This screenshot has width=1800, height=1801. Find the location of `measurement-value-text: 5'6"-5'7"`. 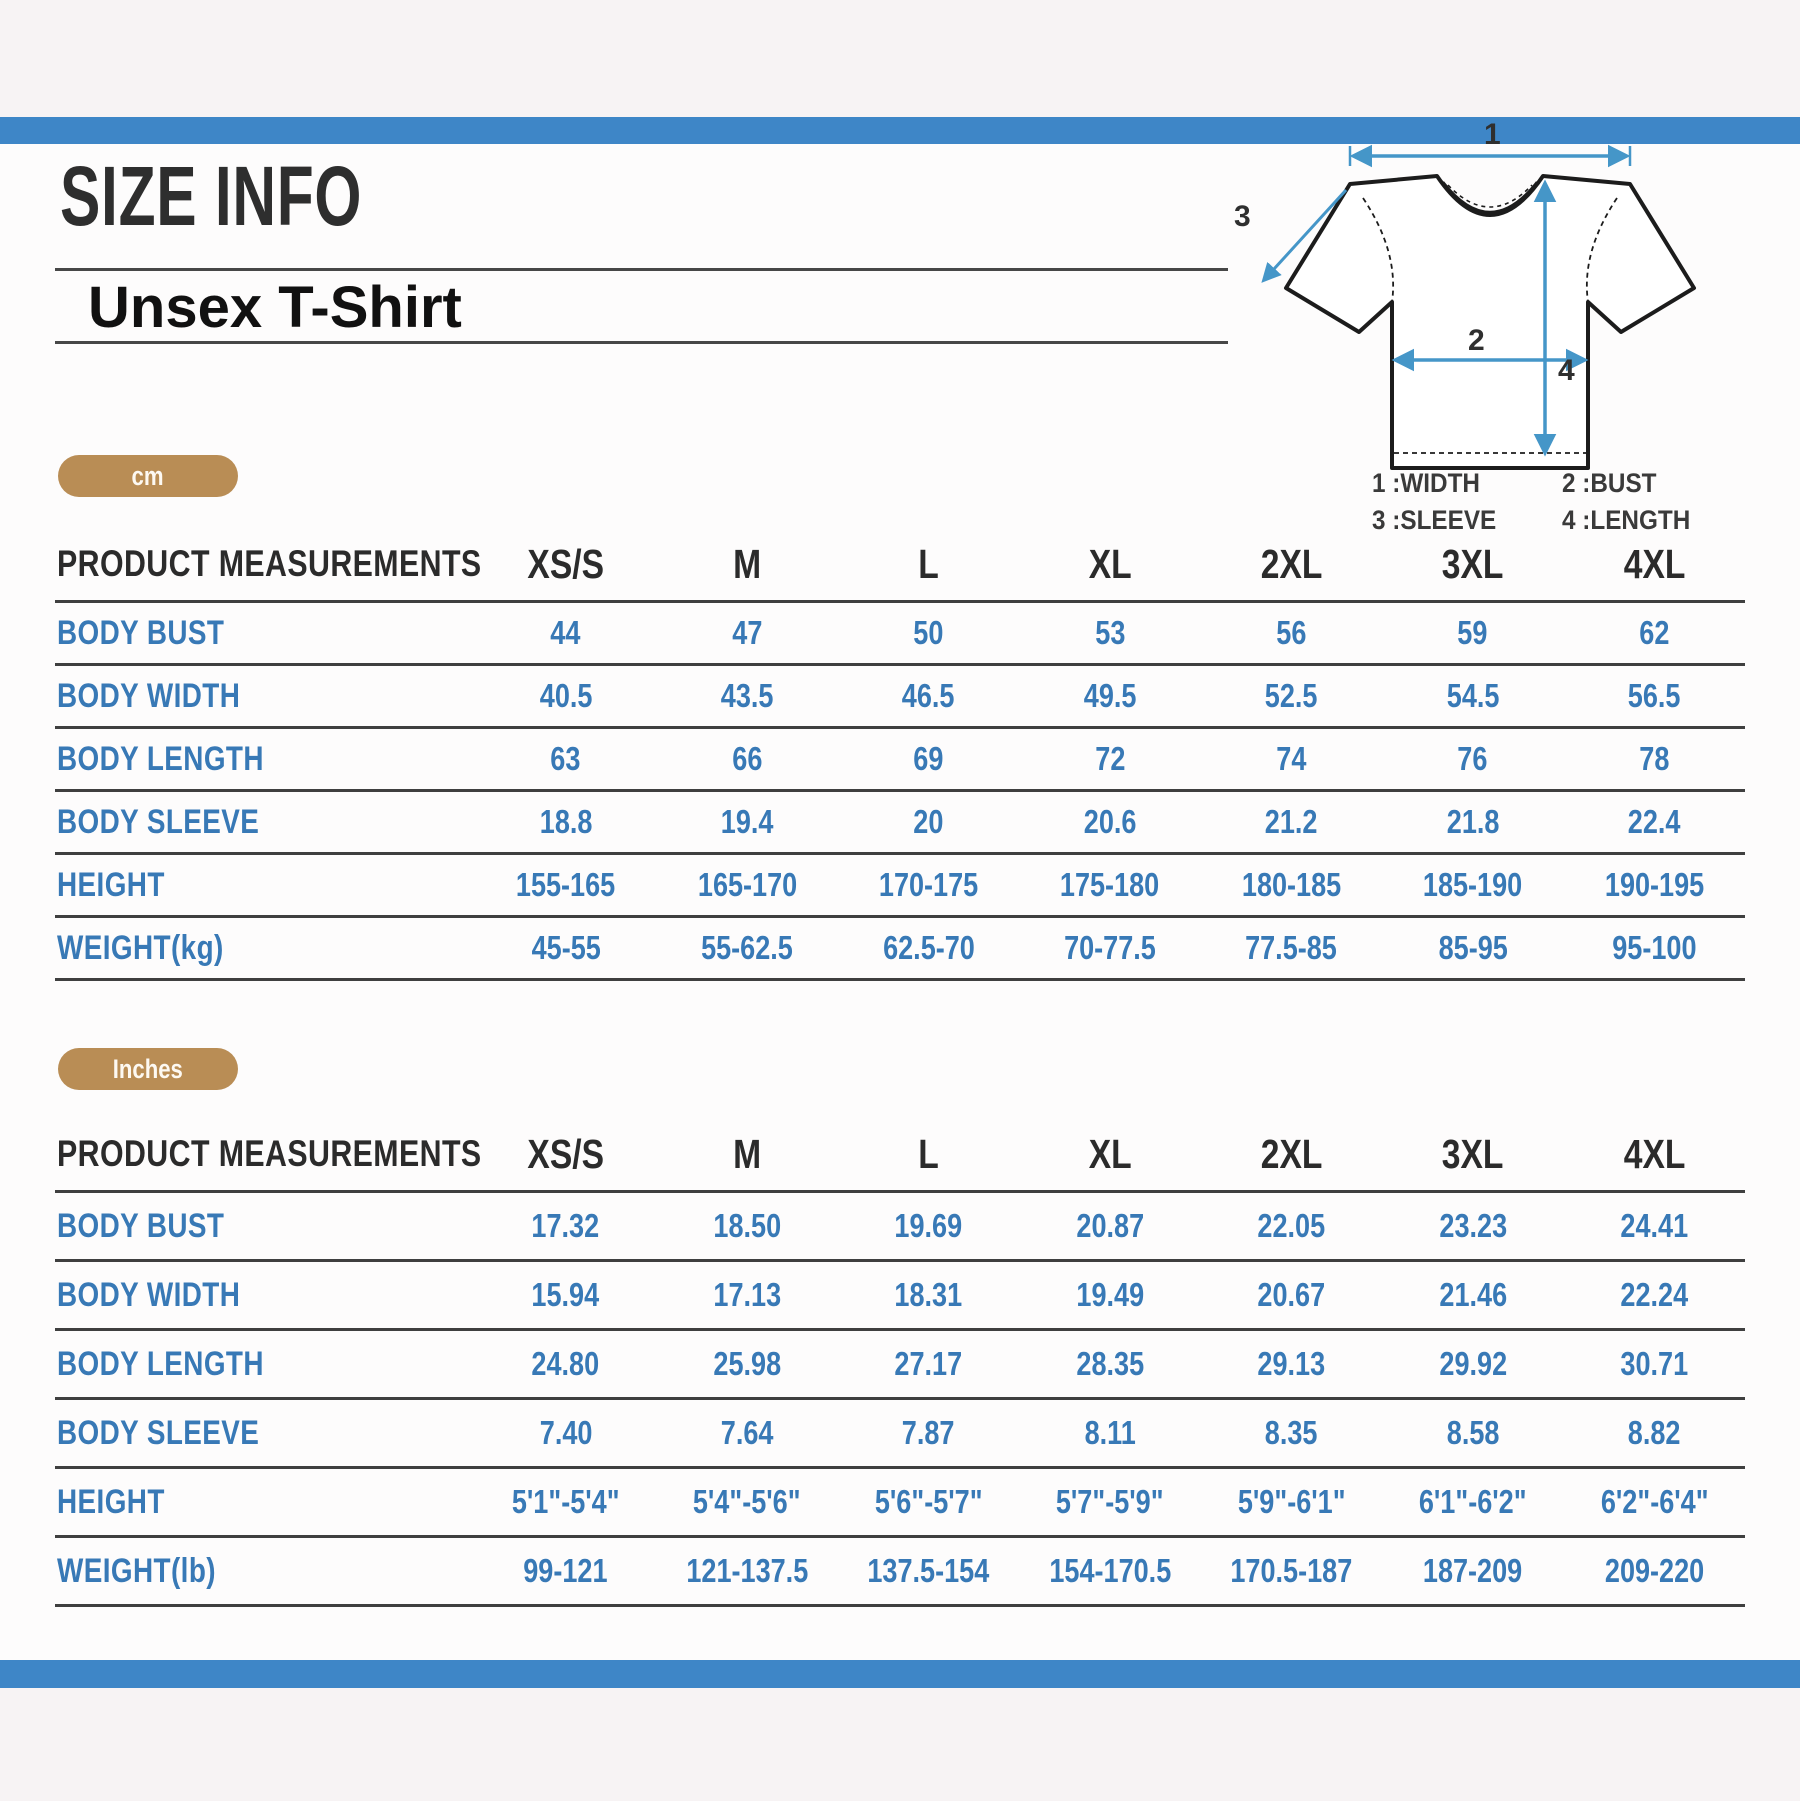

measurement-value-text: 5'6"-5'7" is located at coordinates (928, 1501).